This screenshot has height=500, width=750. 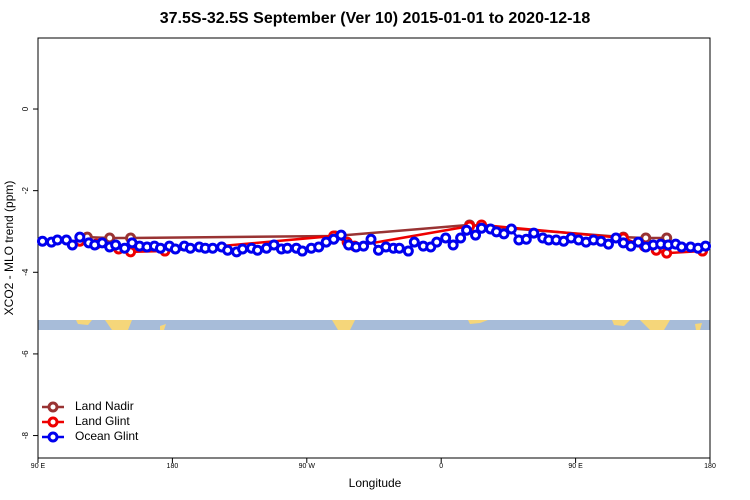 I want to click on y-tick-label: -8, so click(x=25, y=435).